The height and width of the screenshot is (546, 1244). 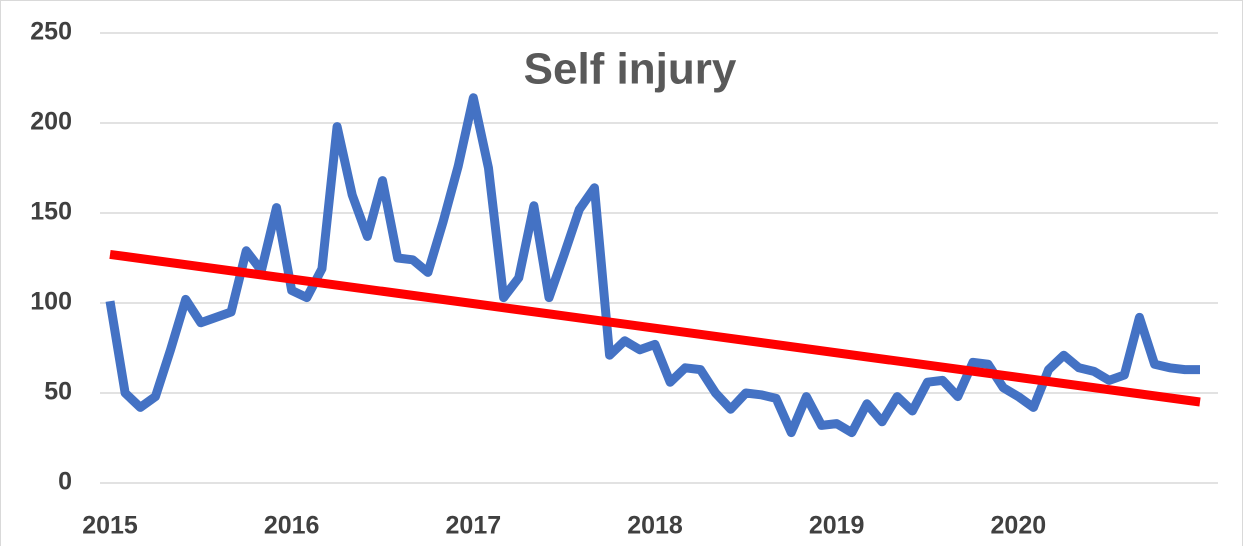 I want to click on y-tick-label: 100, so click(x=51, y=302).